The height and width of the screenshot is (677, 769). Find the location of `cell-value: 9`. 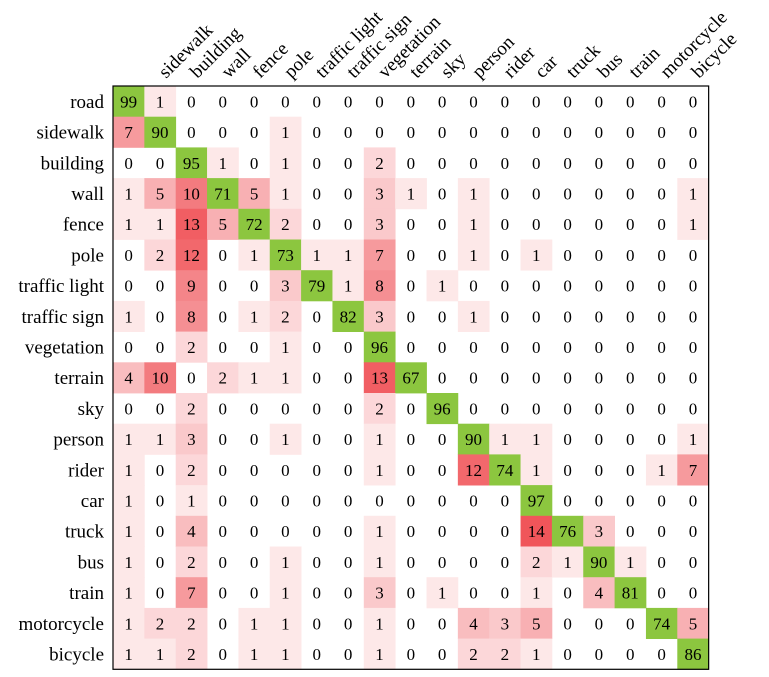

cell-value: 9 is located at coordinates (191, 286).